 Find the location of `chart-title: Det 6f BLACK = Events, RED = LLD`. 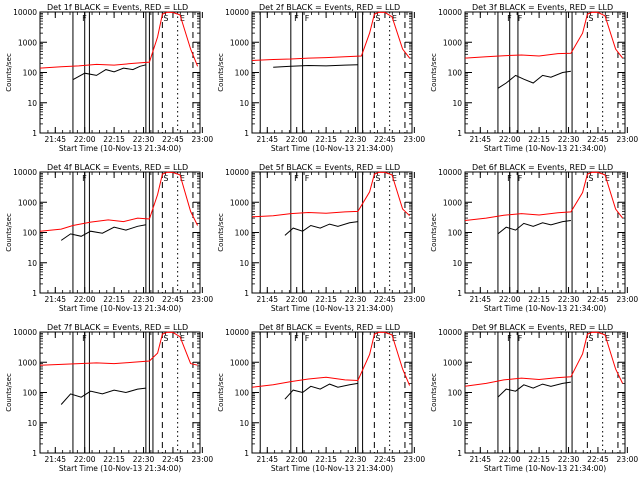

chart-title: Det 6f BLACK = Events, RED = LLD is located at coordinates (542, 167).